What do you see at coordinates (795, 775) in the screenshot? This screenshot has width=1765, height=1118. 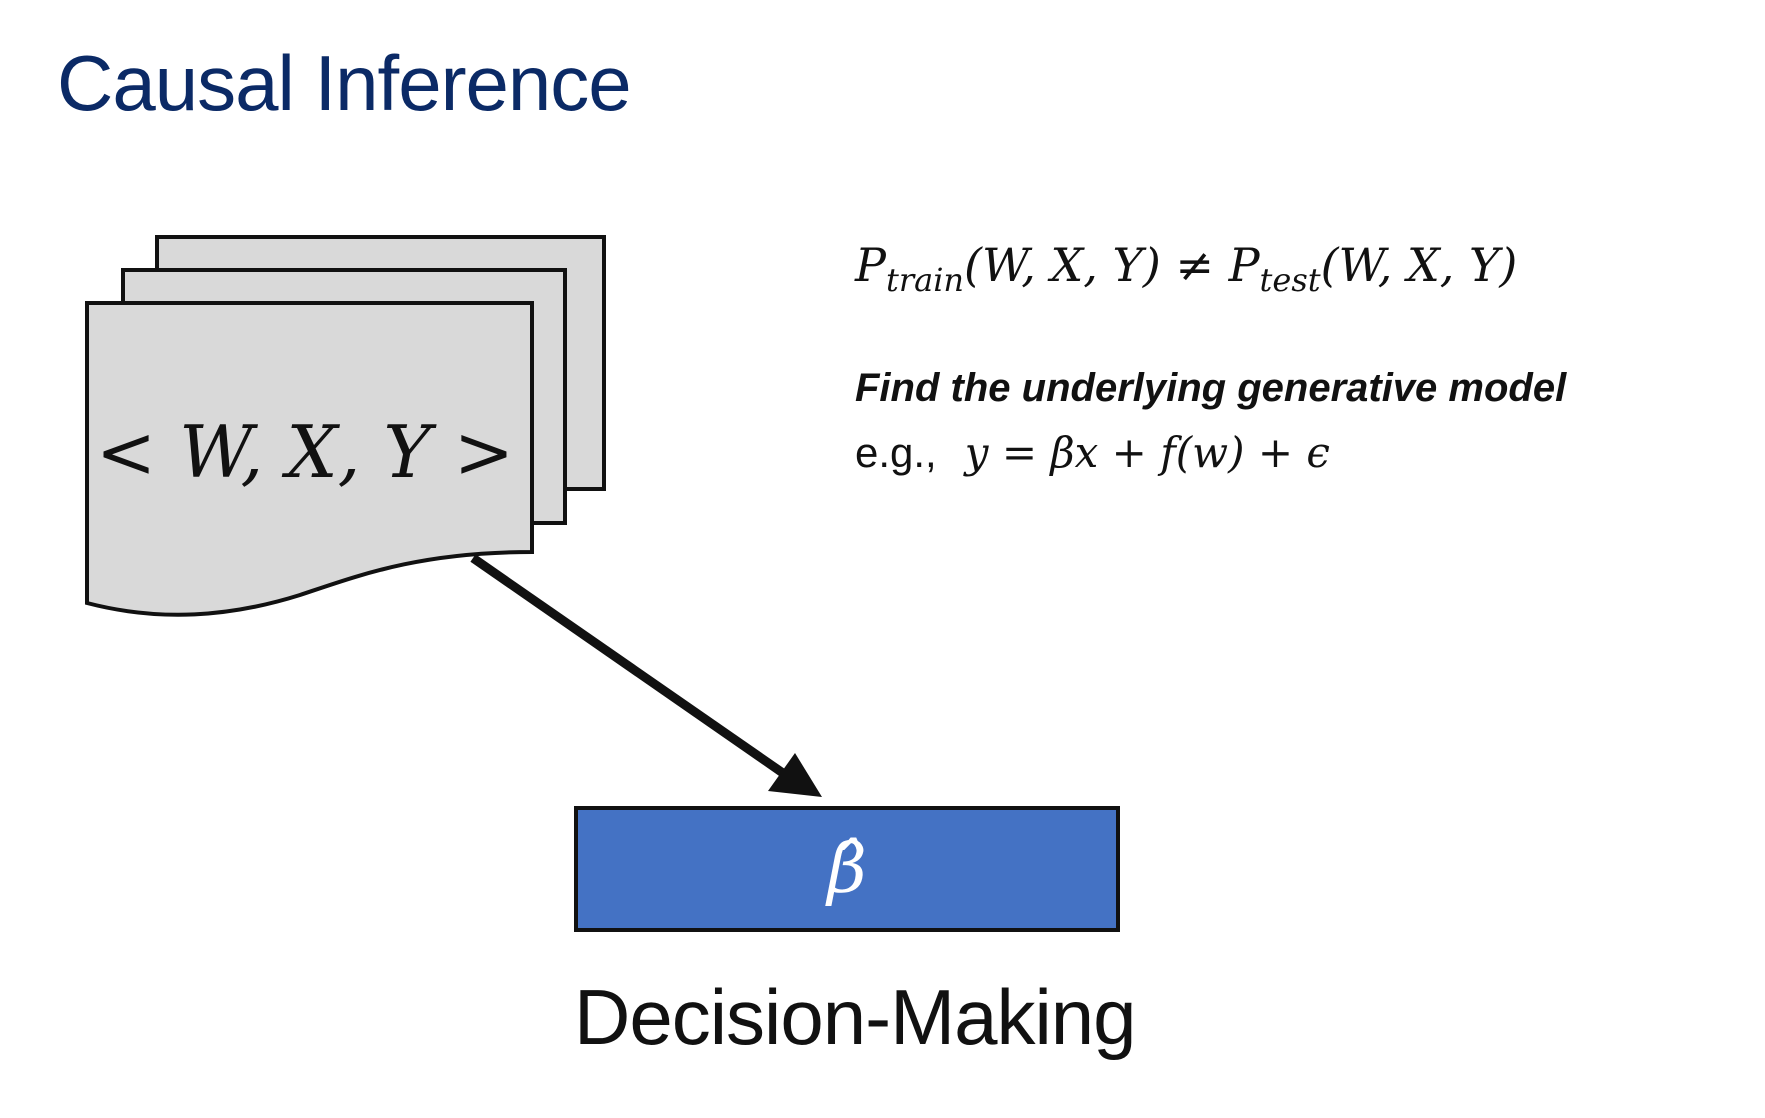 I see `arrow-head` at bounding box center [795, 775].